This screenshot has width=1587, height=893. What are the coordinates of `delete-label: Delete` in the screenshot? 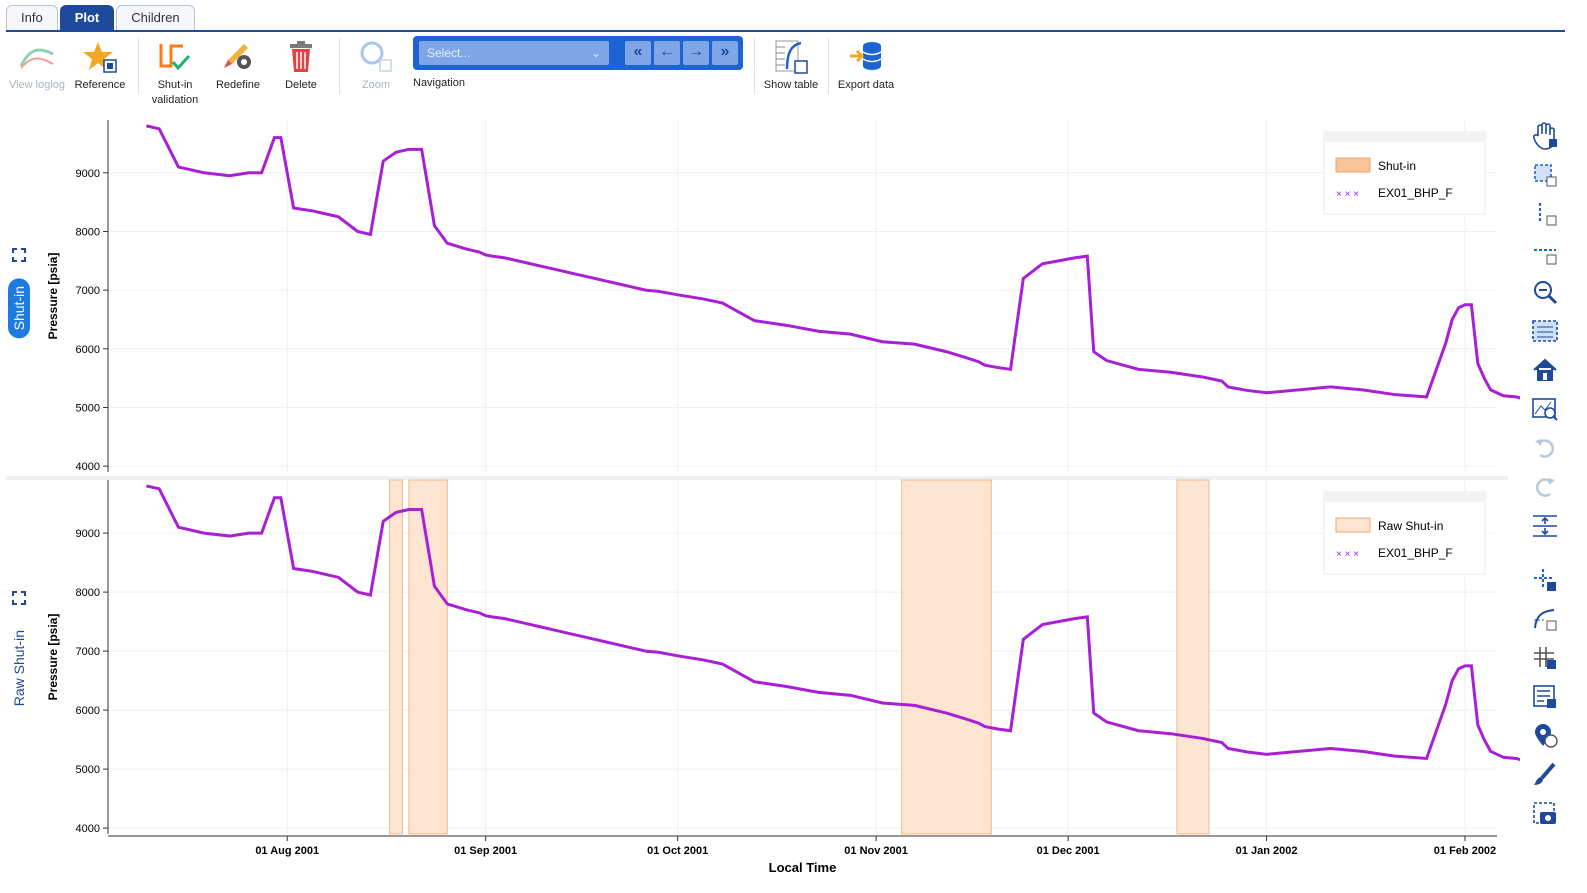 It's located at (301, 85).